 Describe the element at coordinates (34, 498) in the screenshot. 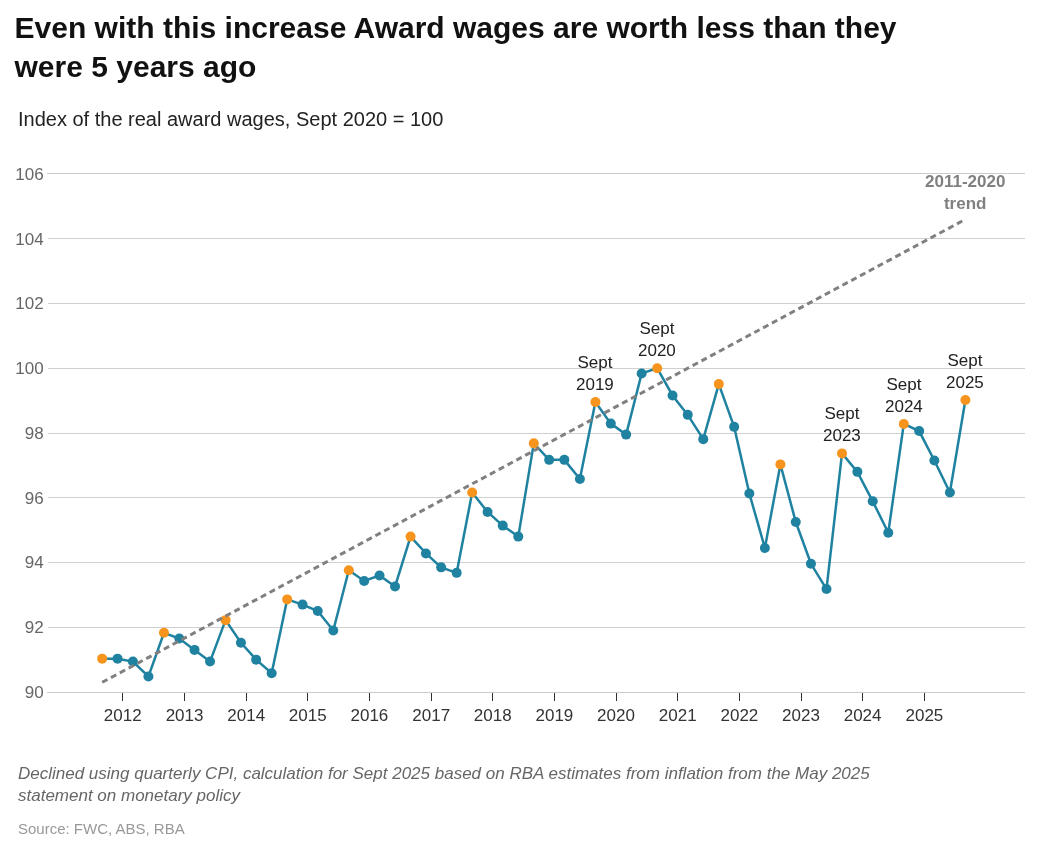

I see `y-tick-label: 96` at that location.